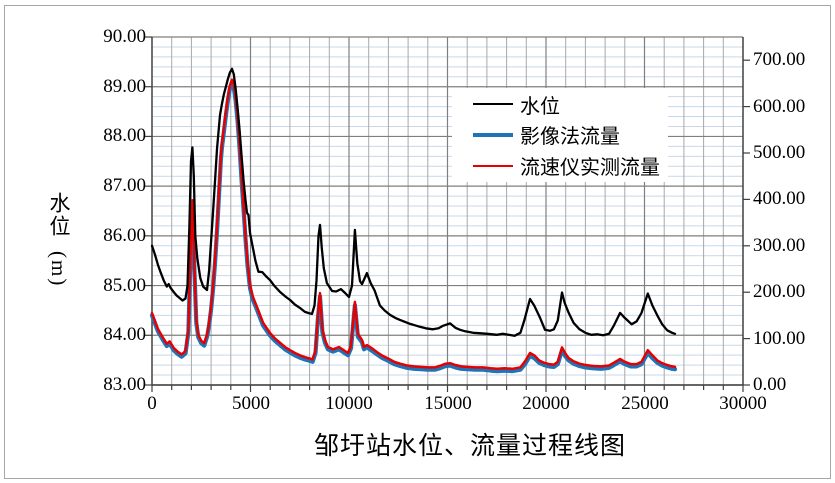 This screenshot has width=835, height=483. I want to click on left-axis-tick-label: 85.00, so click(124, 285).